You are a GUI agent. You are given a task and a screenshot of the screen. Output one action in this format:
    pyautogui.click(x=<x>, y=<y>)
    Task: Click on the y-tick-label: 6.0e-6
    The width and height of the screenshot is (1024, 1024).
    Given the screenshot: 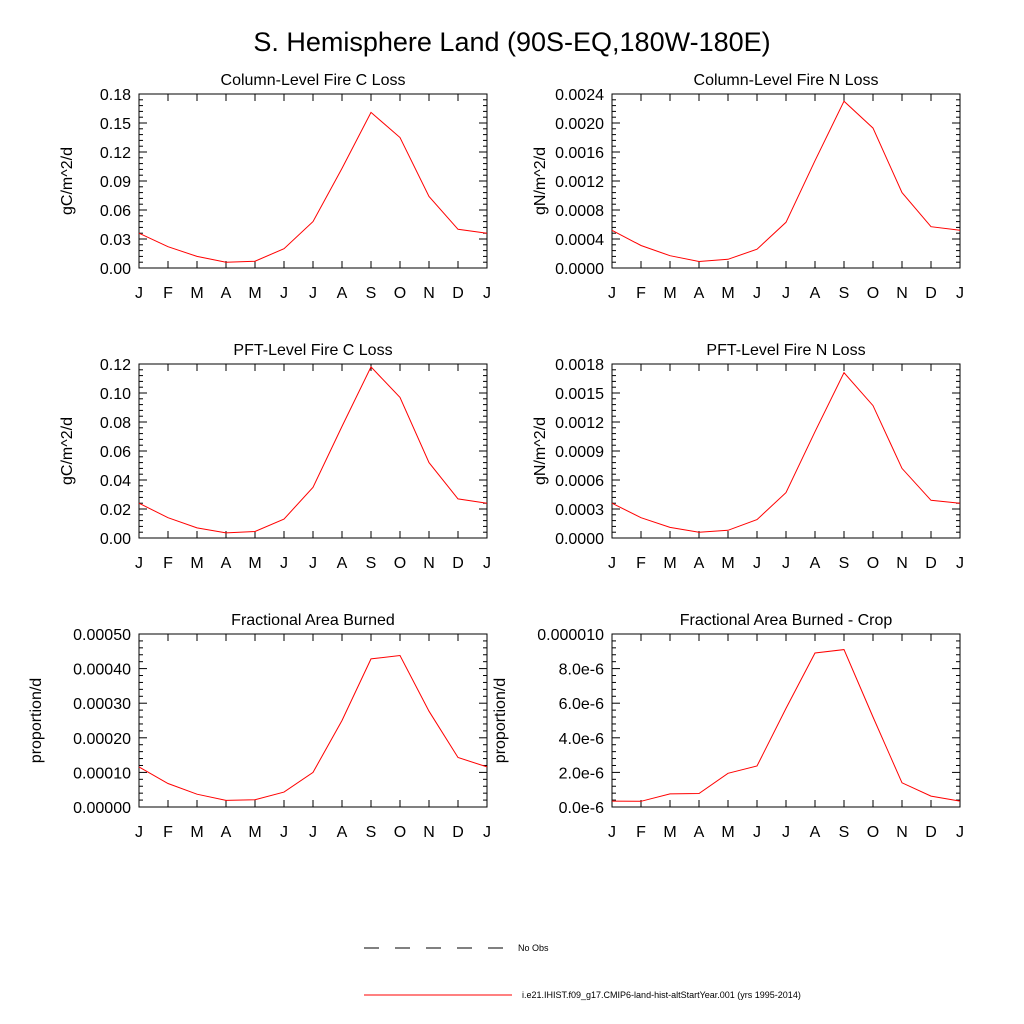 What is the action you would take?
    pyautogui.click(x=581, y=704)
    